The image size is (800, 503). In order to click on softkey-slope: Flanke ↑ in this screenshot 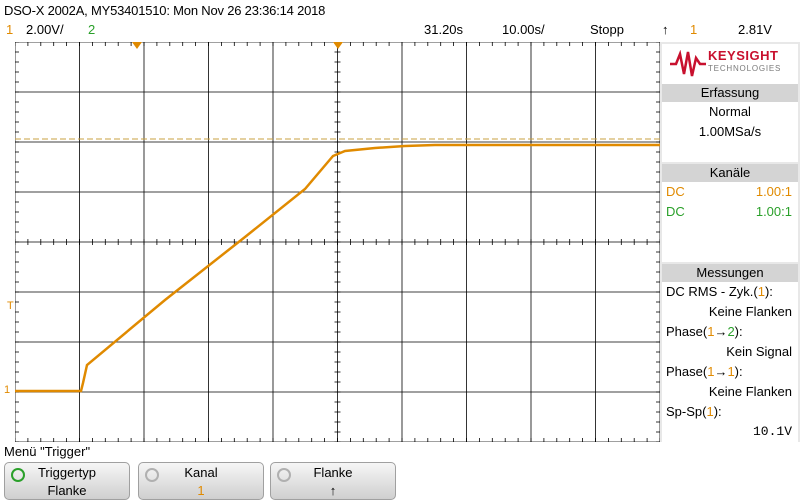, I will do `click(333, 481)`.